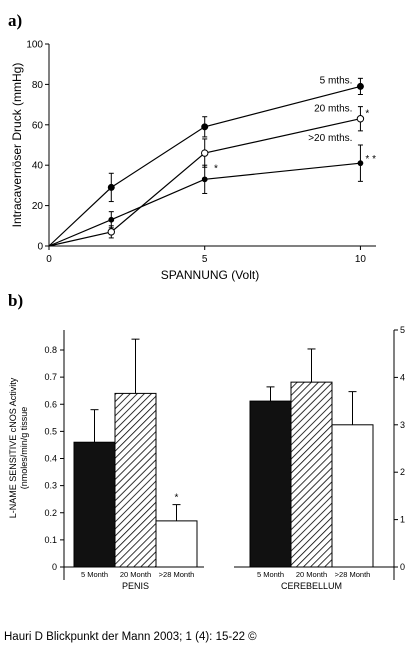 The image size is (413, 661). What do you see at coordinates (330, 138) in the screenshot?
I see `series-label: >20 mths.` at bounding box center [330, 138].